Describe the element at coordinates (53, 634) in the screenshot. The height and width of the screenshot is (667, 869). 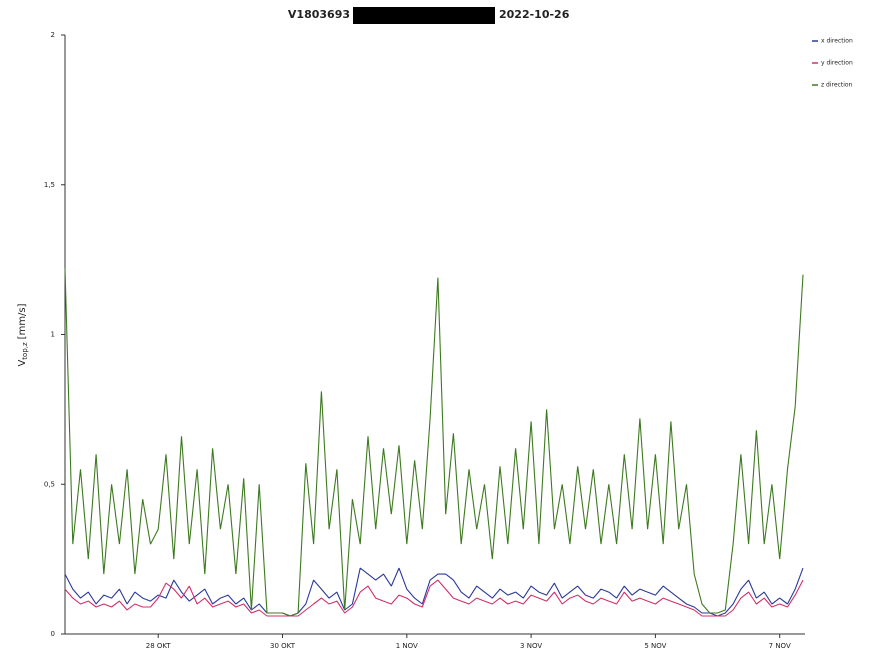
I see `y-tick-label: 0` at that location.